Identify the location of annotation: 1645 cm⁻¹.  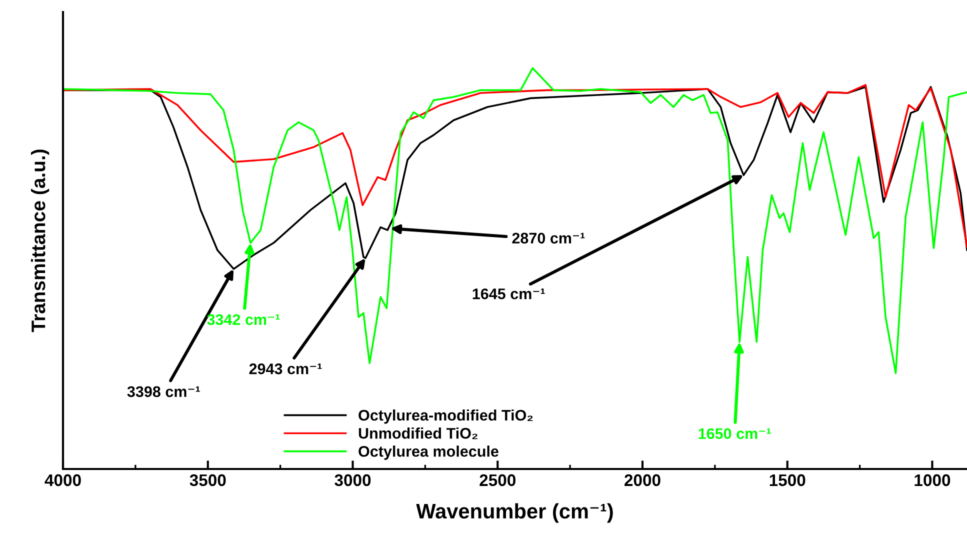
(508, 294).